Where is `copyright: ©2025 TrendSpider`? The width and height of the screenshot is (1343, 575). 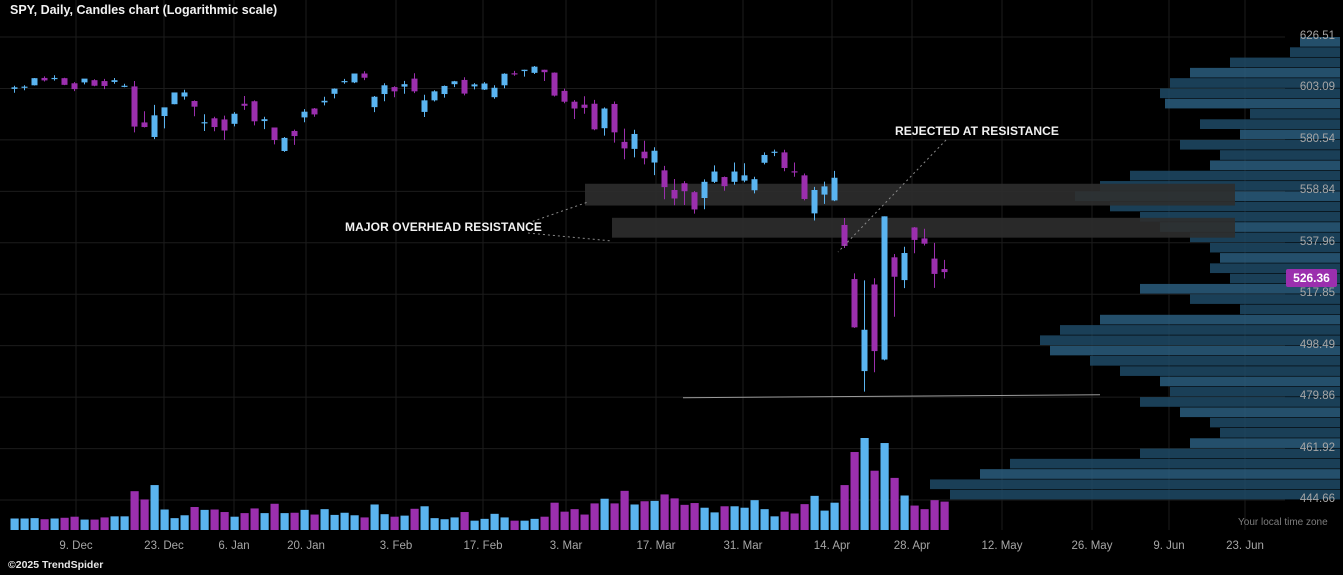 copyright: ©2025 TrendSpider is located at coordinates (56, 565).